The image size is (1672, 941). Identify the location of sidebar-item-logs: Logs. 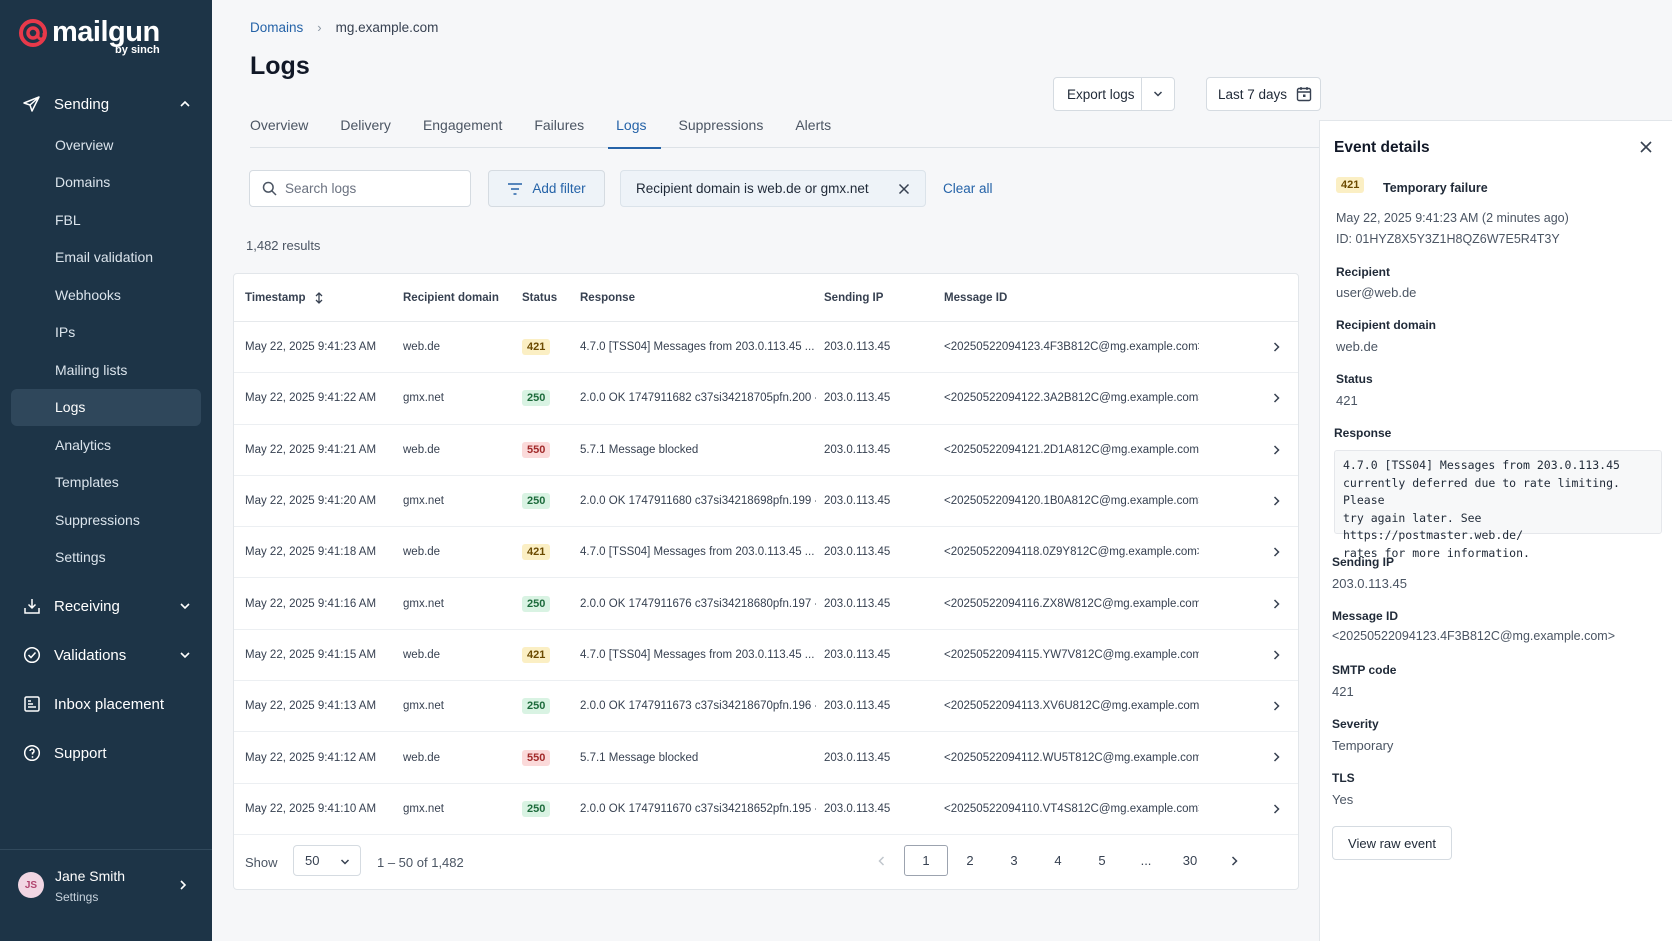
(106, 407).